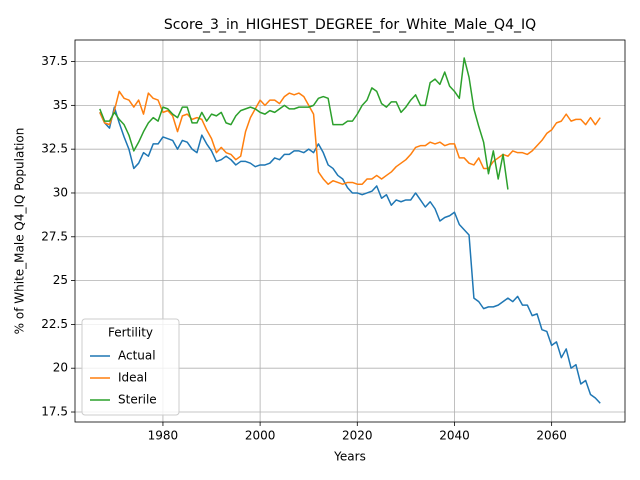  I want to click on x-tick-label: 2020, so click(357, 436).